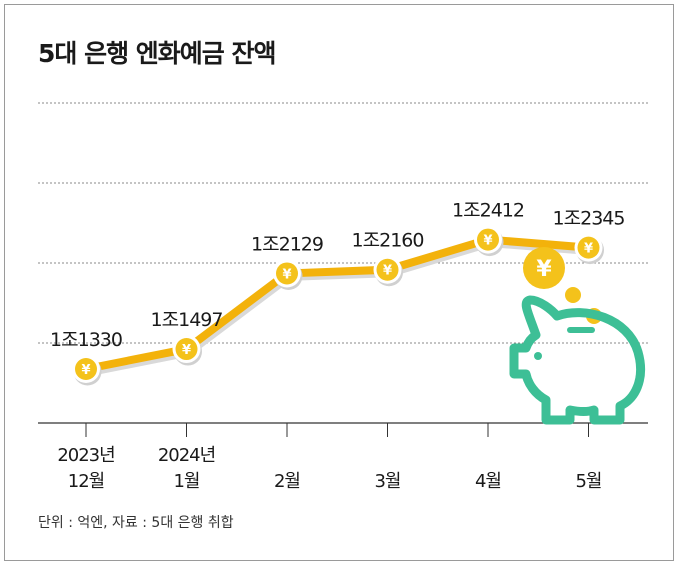 The height and width of the screenshot is (567, 680). Describe the element at coordinates (387, 481) in the screenshot. I see `x-tick-label: 3월` at that location.